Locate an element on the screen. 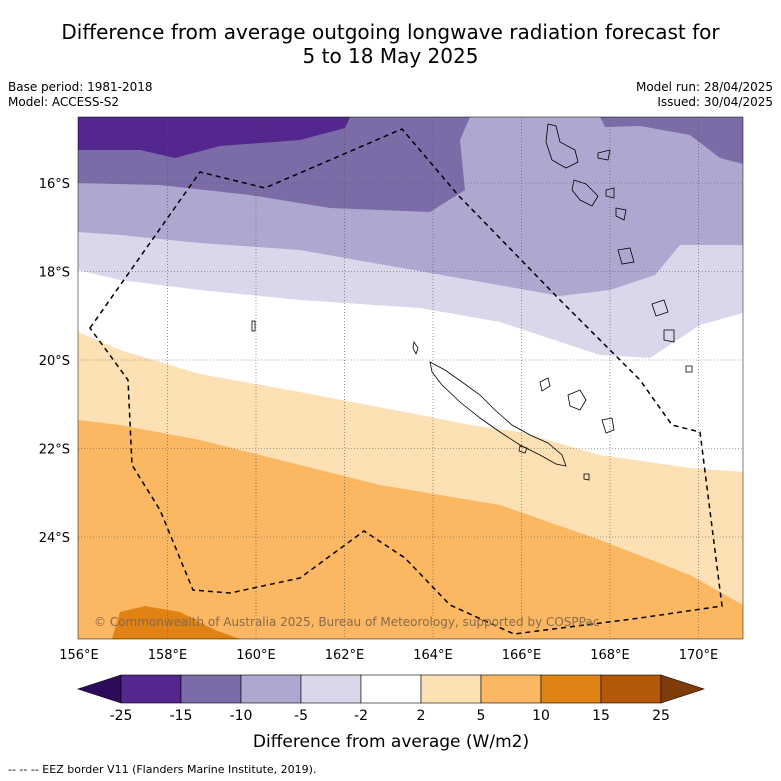  walpole is located at coordinates (586, 477).